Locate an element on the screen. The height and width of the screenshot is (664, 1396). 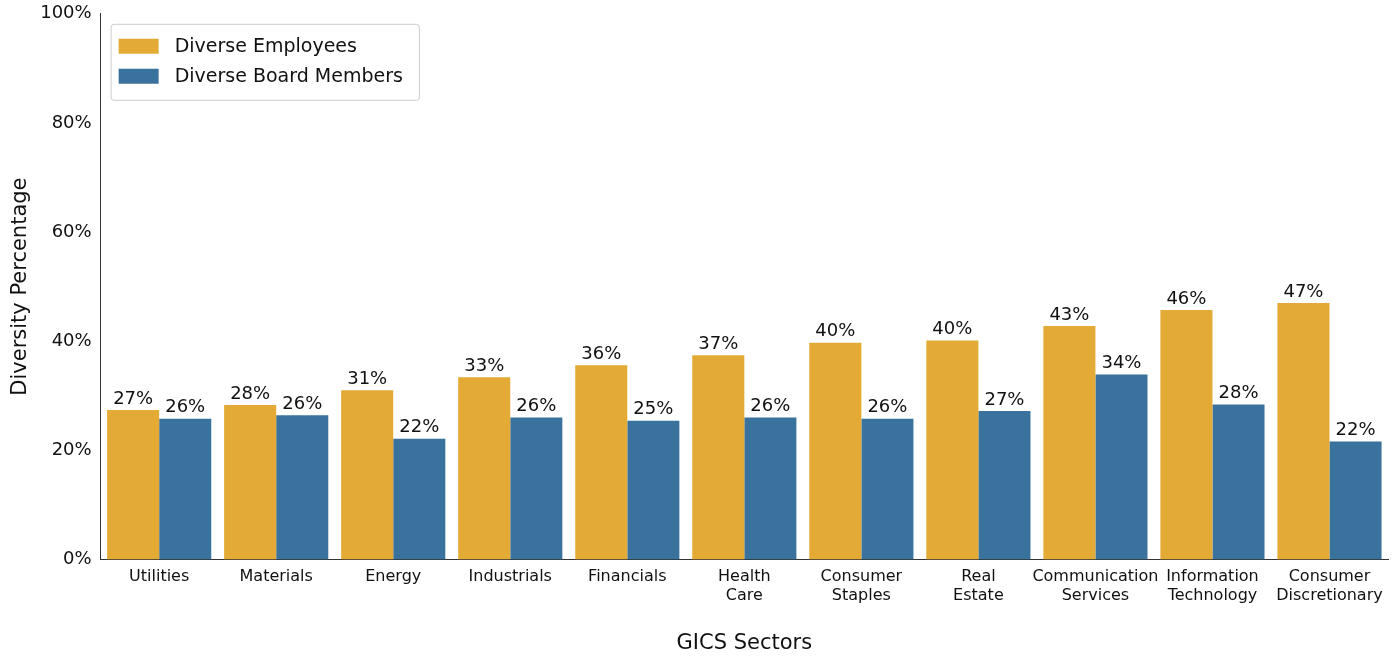
data-label: 37% is located at coordinates (718, 343).